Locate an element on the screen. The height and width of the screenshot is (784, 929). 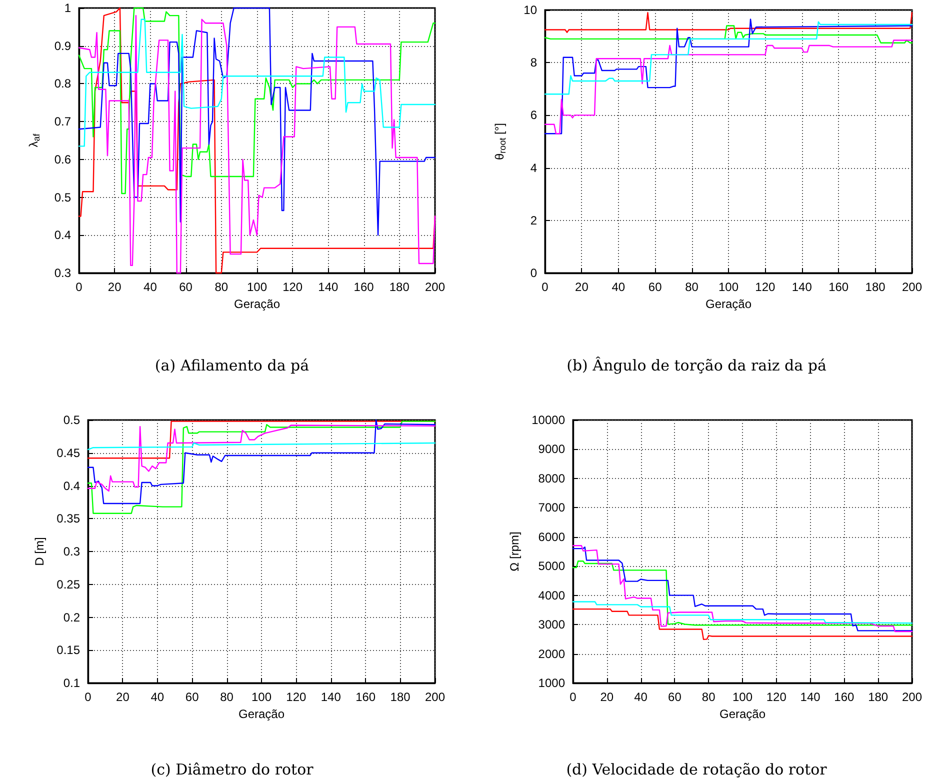
y-tick-label: 4000 is located at coordinates (552, 595).